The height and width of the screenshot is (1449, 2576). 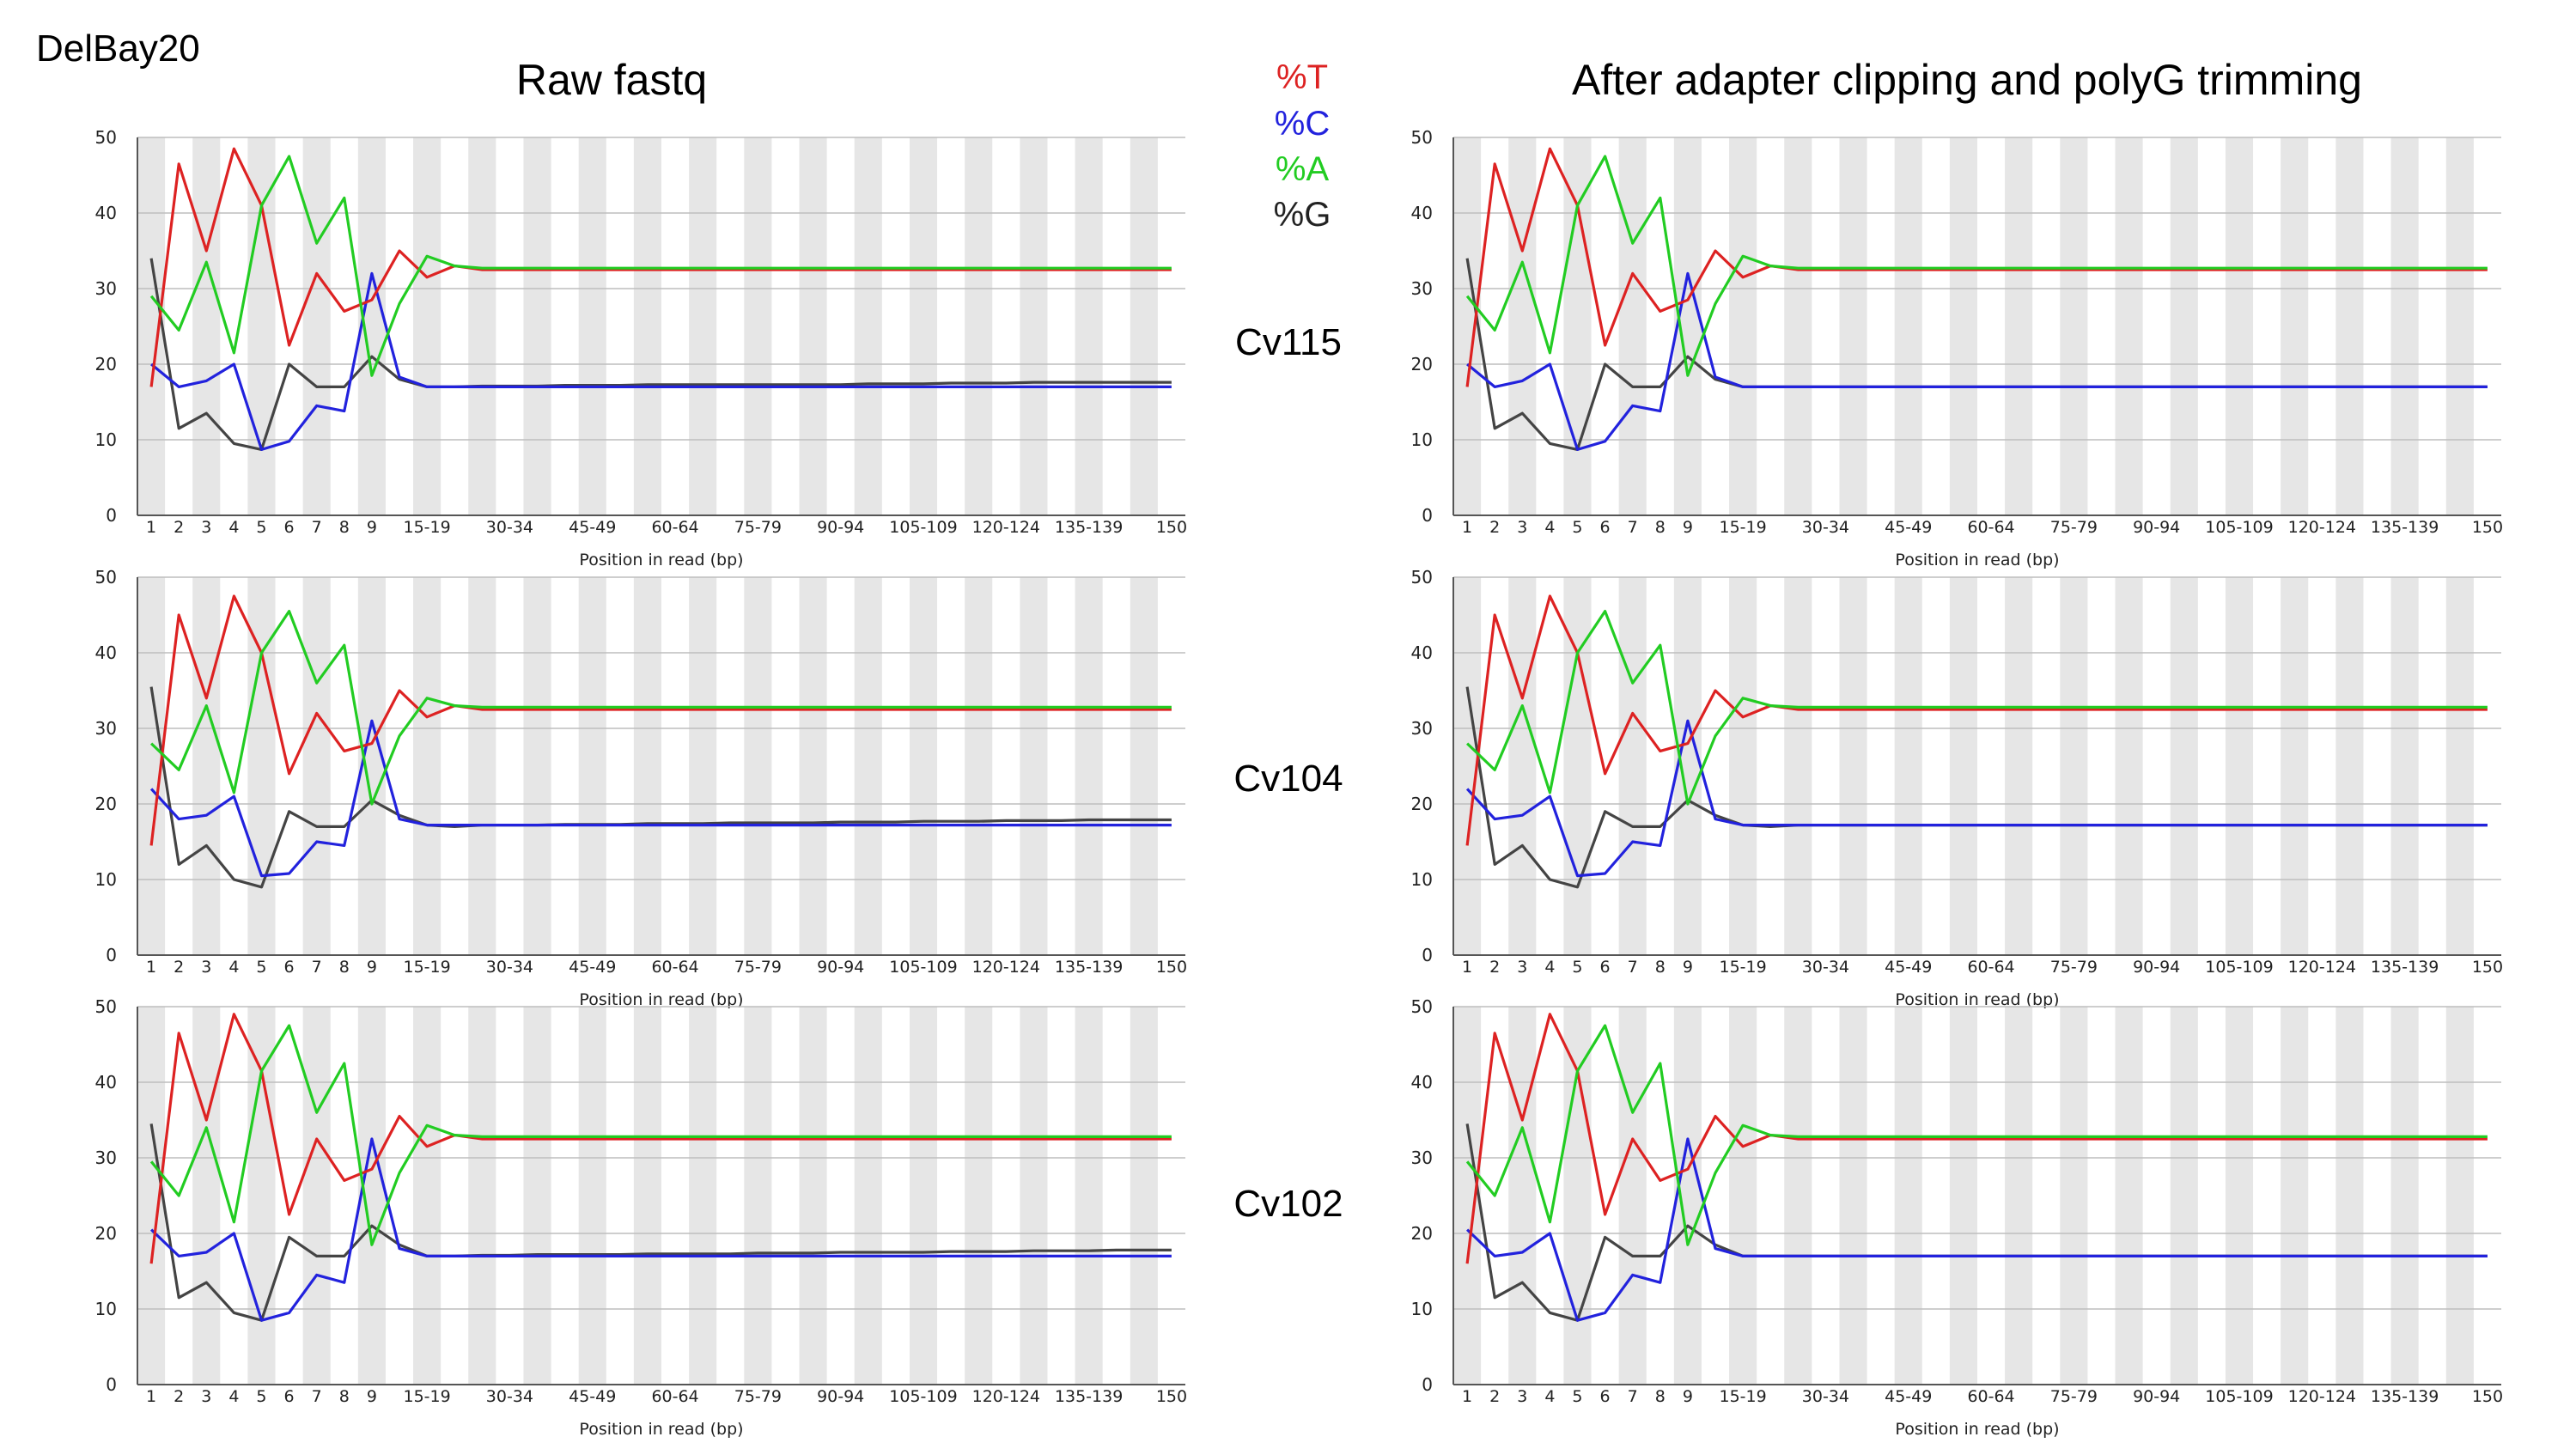 What do you see at coordinates (1302, 124) in the screenshot?
I see `legend-c: %C` at bounding box center [1302, 124].